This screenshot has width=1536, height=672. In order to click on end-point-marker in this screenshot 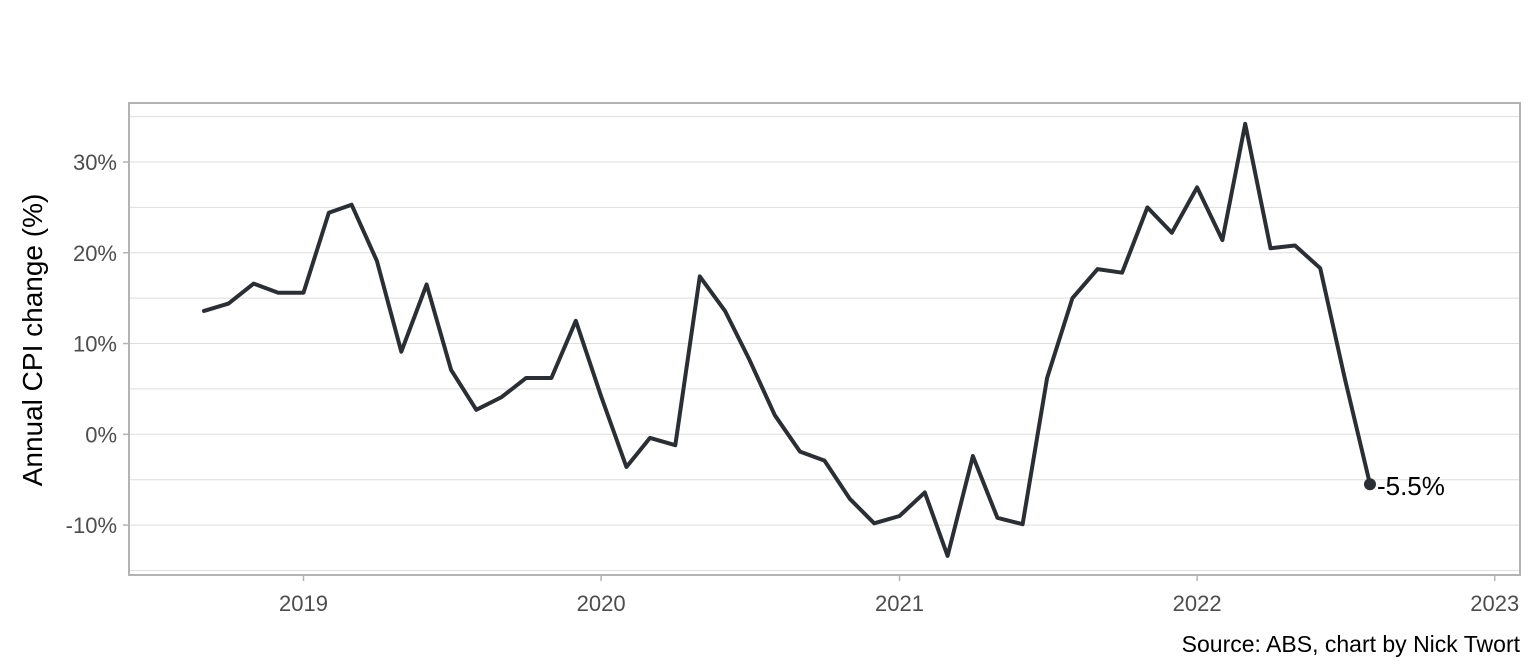, I will do `click(1369, 484)`.